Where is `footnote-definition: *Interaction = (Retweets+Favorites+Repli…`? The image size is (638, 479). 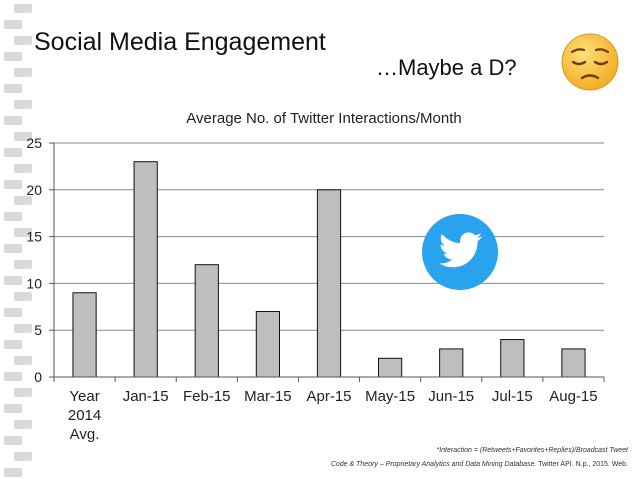
footnote-definition: *Interaction = (Retweets+Favorites+Repli… is located at coordinates (532, 450).